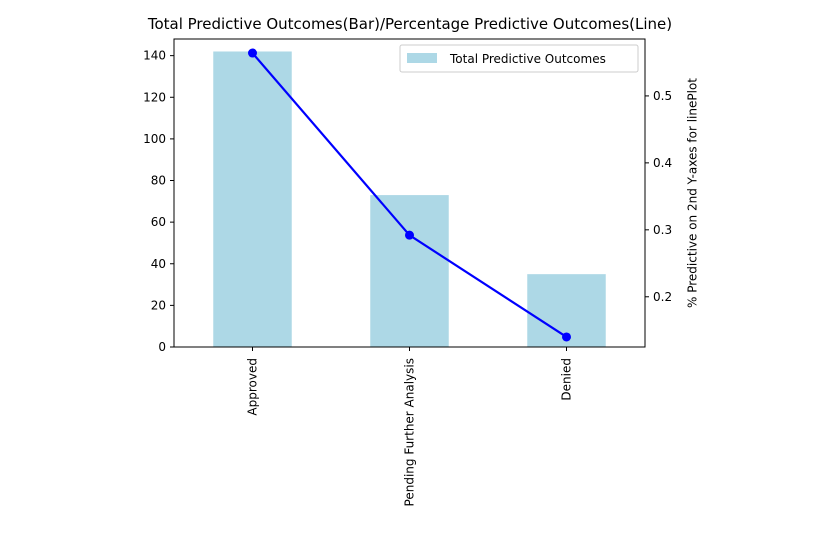  I want to click on x-tick-label-0: Approved, so click(253, 387).